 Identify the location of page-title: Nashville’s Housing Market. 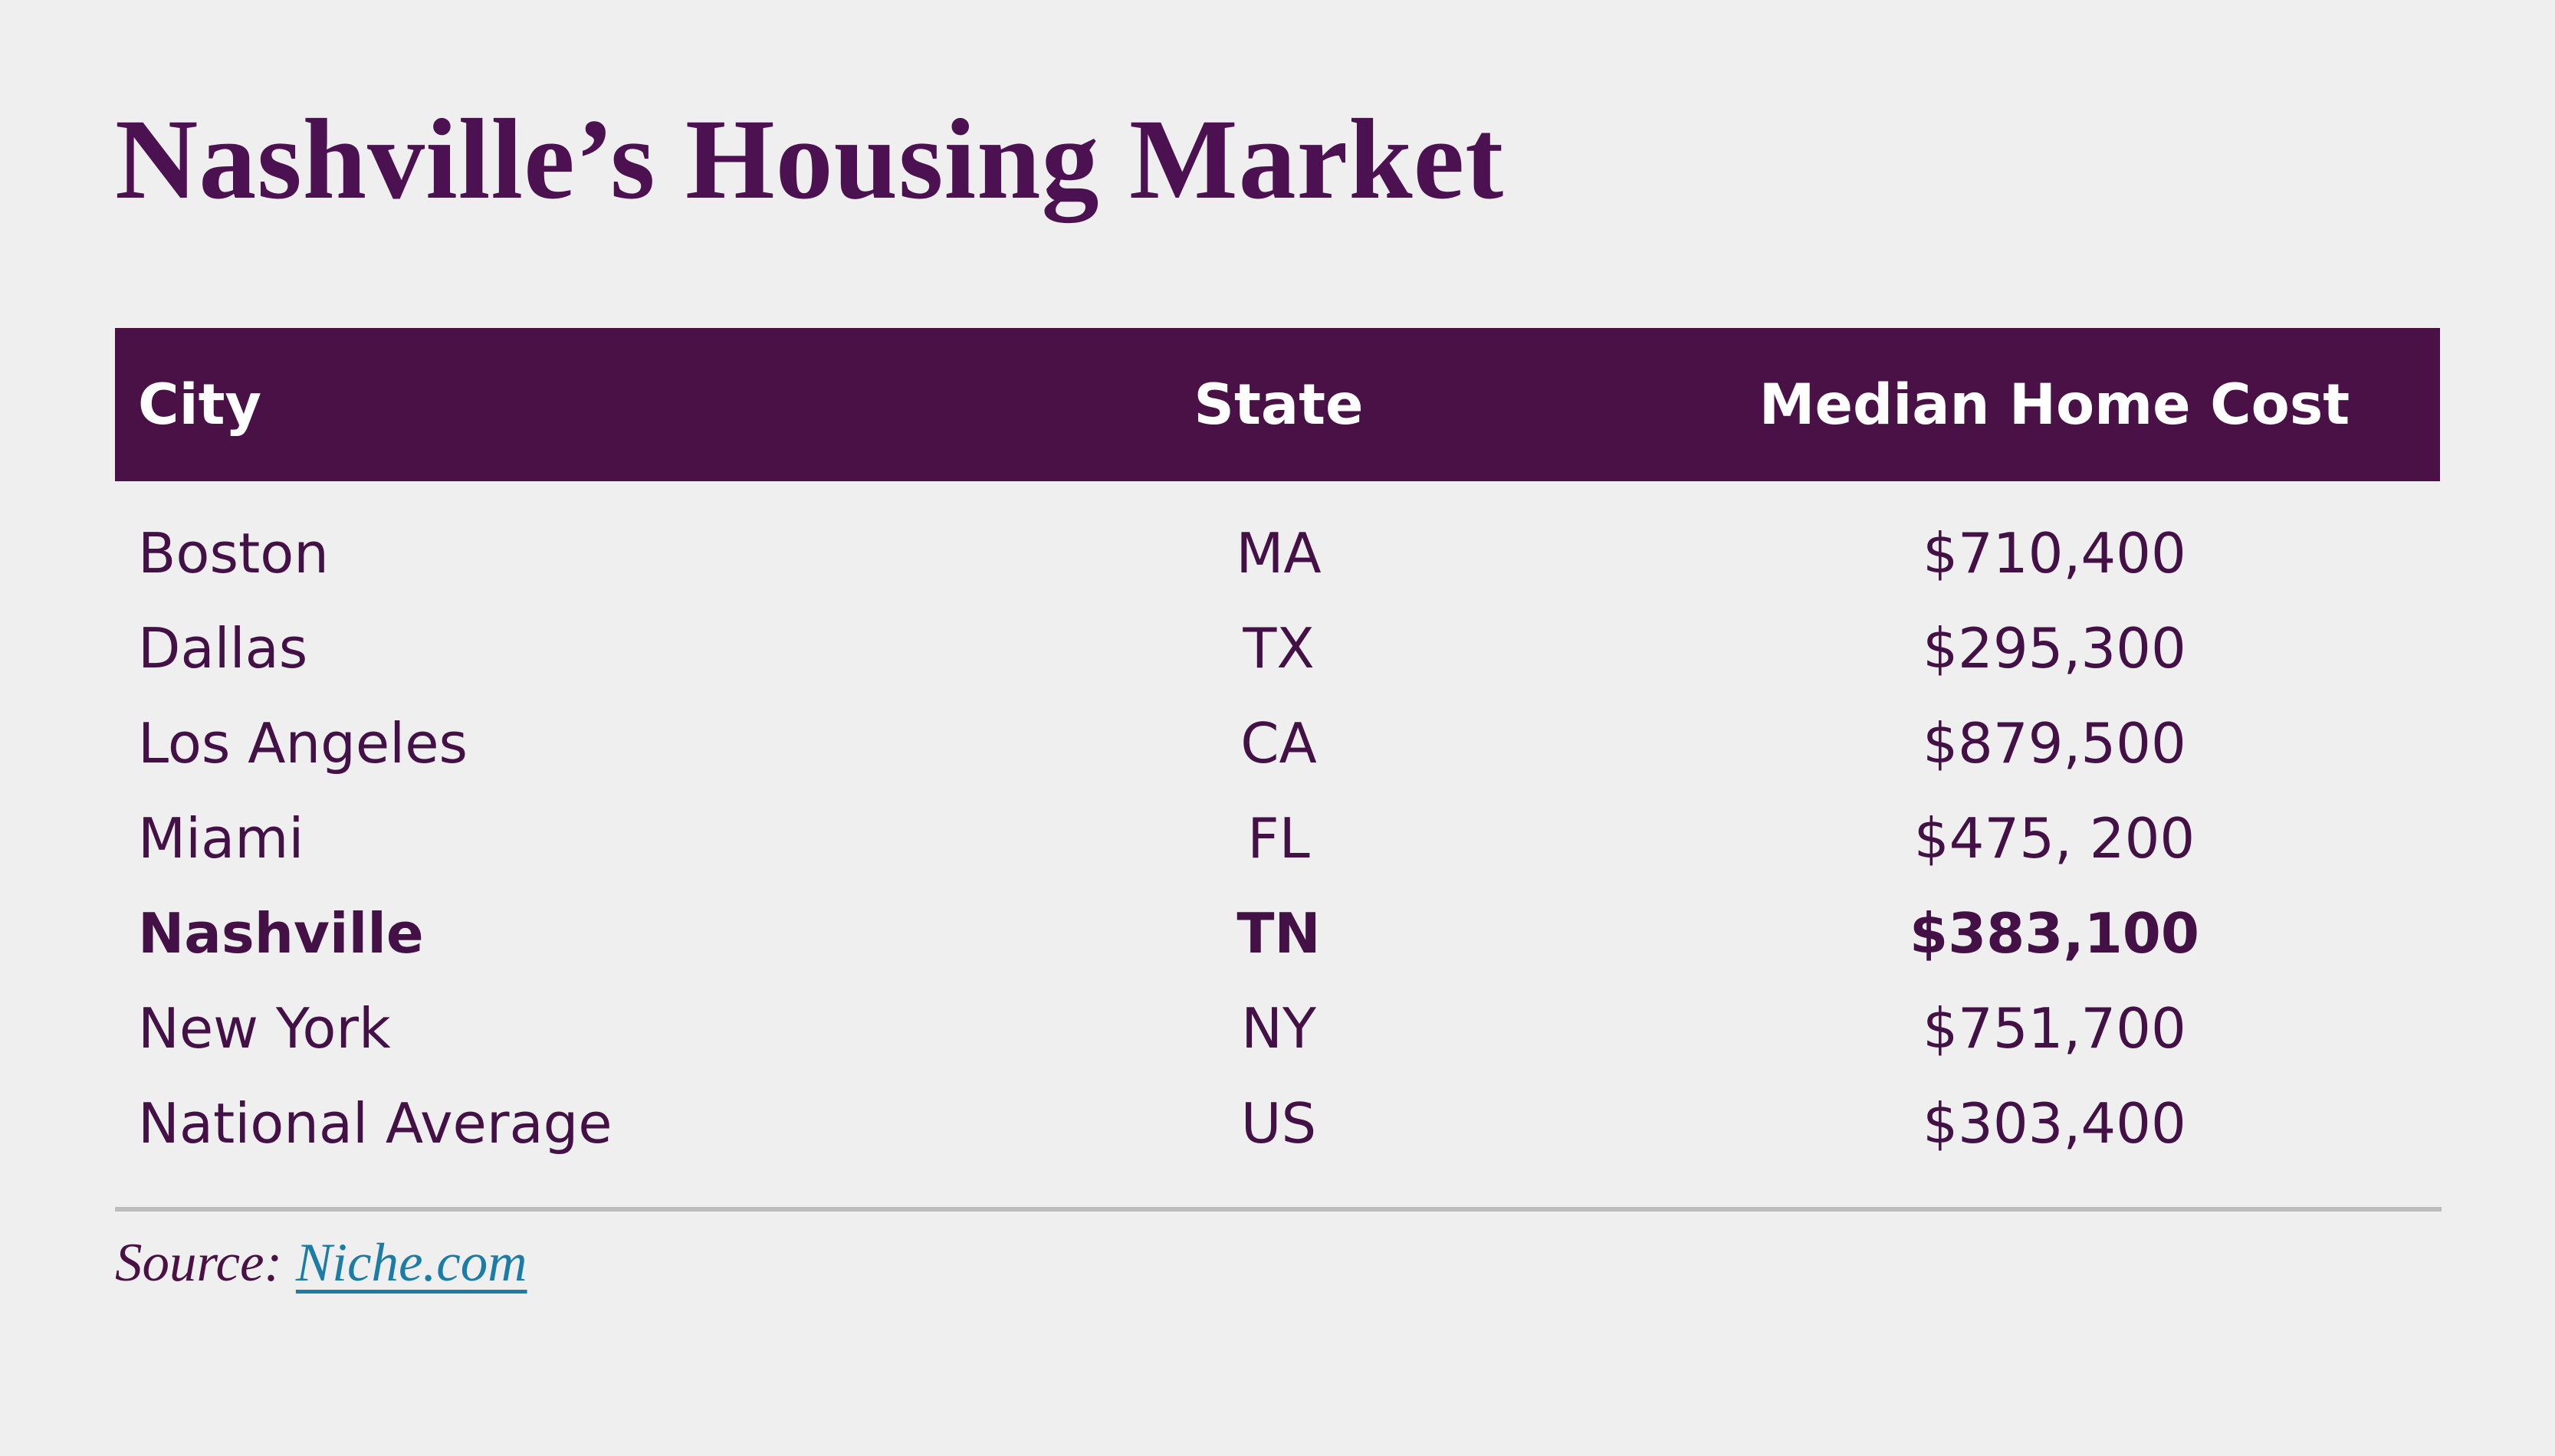
(810, 159).